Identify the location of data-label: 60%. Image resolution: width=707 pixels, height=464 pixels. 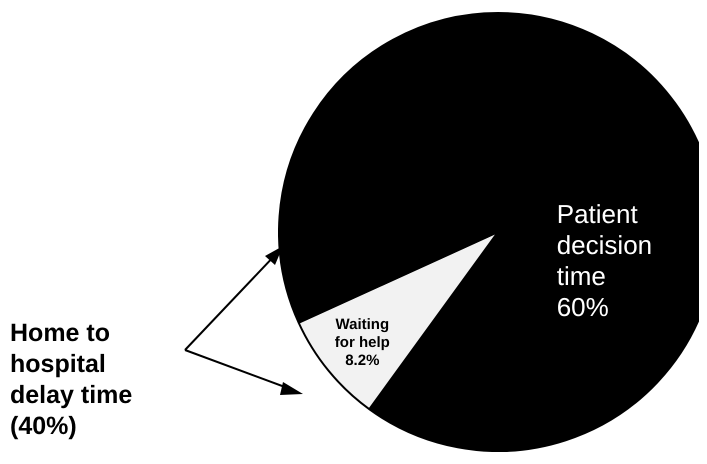
(582, 307).